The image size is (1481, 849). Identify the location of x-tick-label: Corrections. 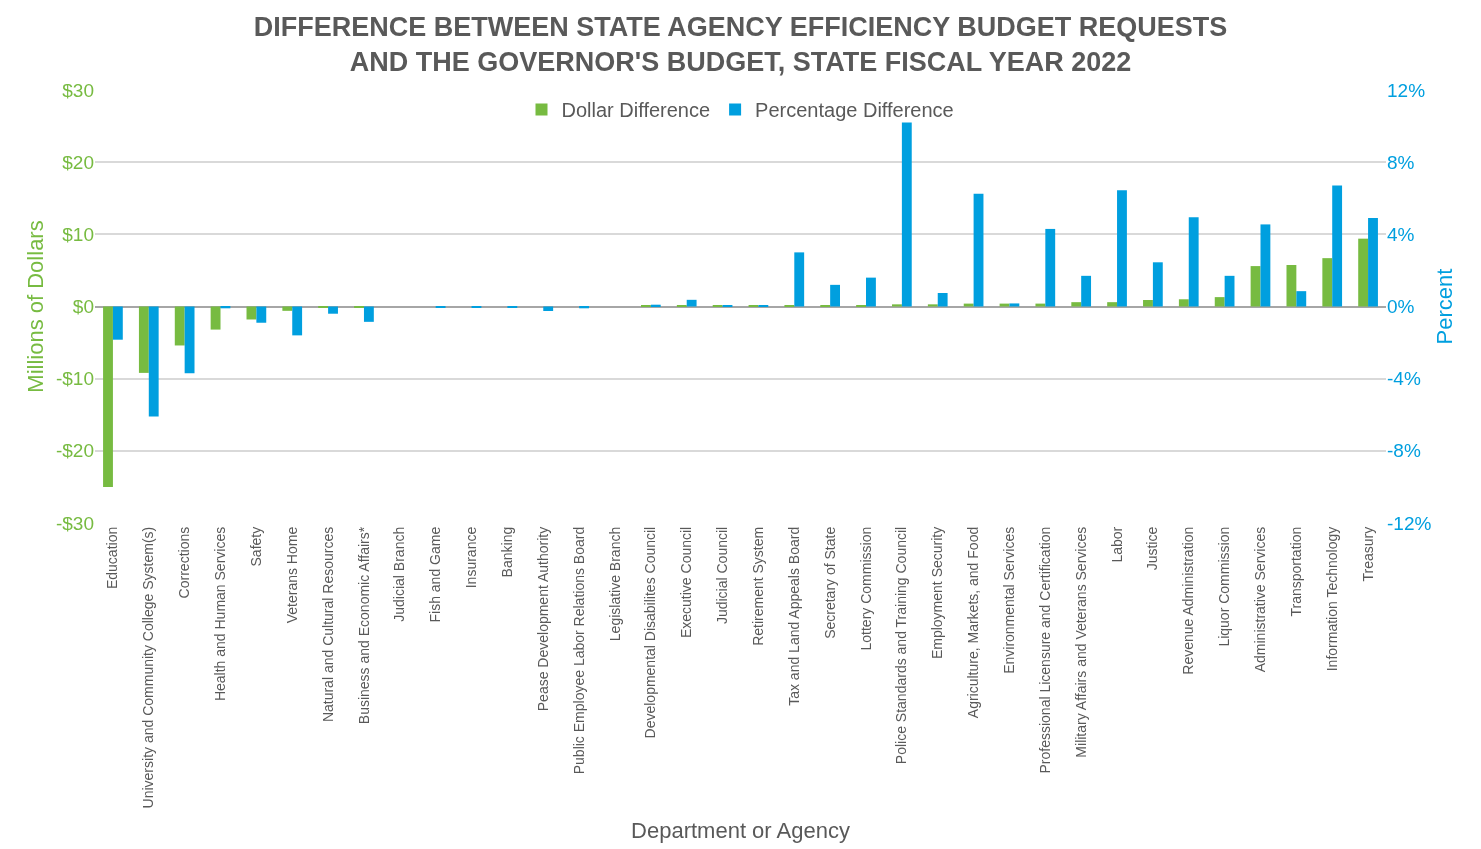
(184, 562).